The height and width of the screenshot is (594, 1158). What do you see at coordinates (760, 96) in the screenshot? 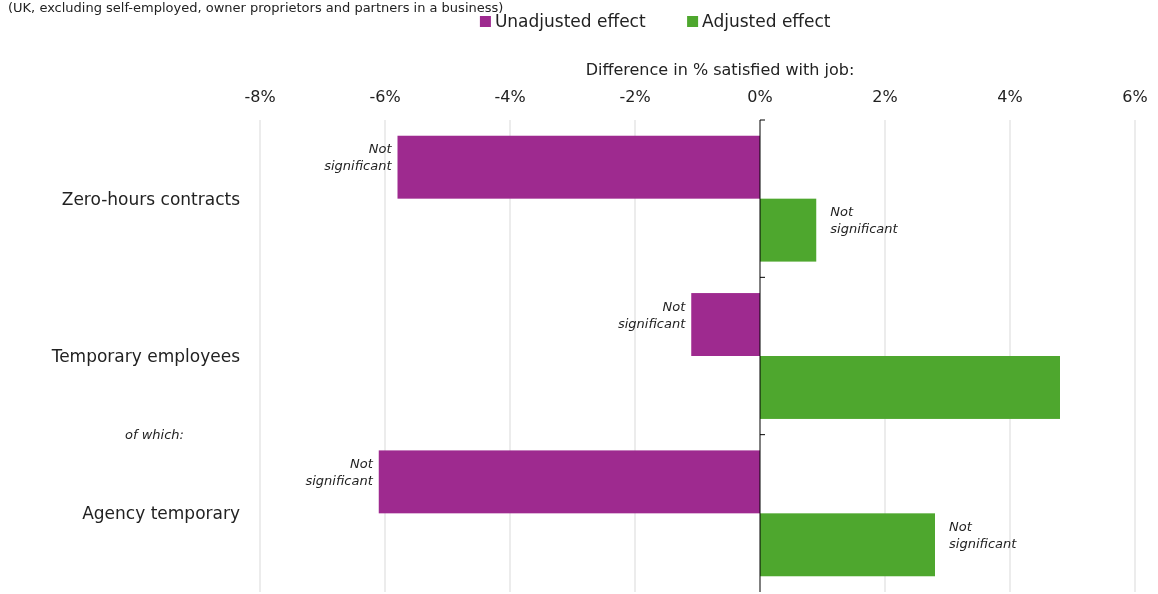
I see `x-tick-label: 0%` at bounding box center [760, 96].